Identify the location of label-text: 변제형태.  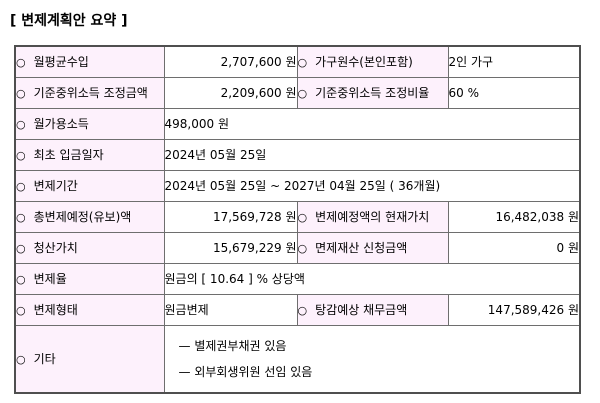
(55, 310).